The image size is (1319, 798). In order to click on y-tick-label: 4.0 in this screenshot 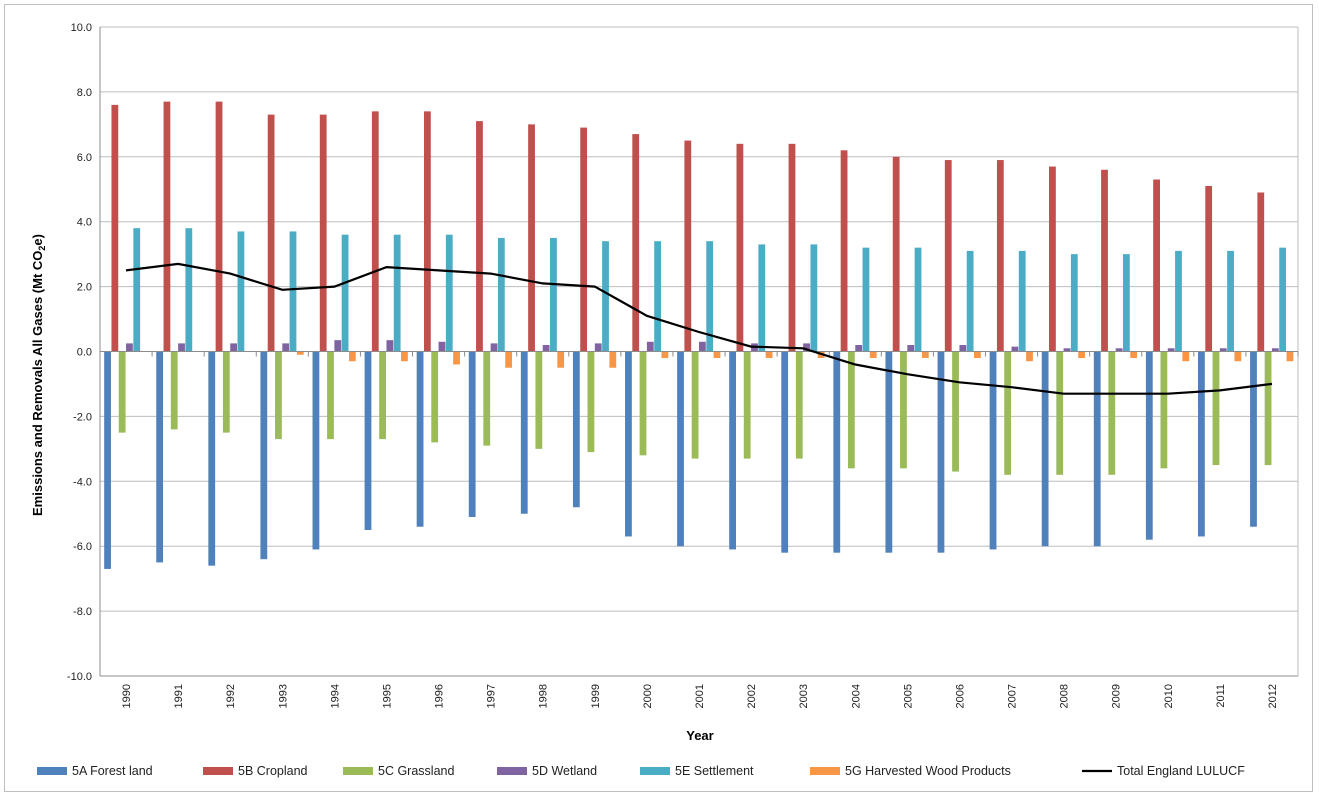, I will do `click(84, 223)`.